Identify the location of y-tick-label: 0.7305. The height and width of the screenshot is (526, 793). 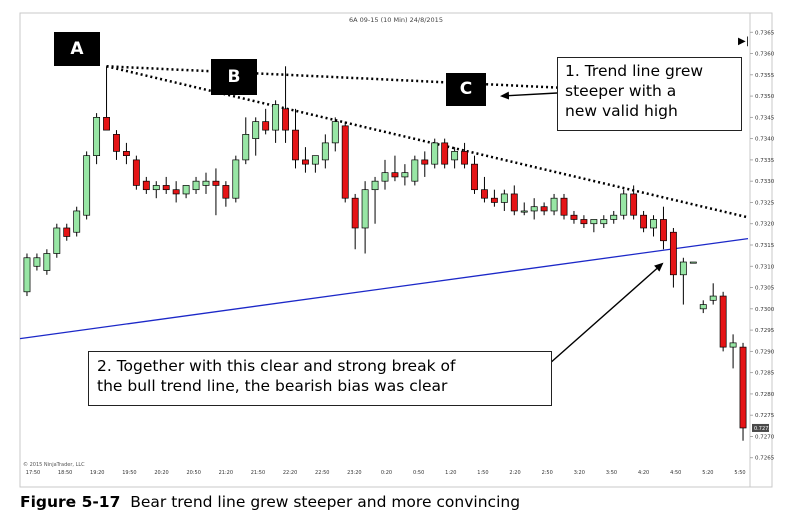
(765, 289).